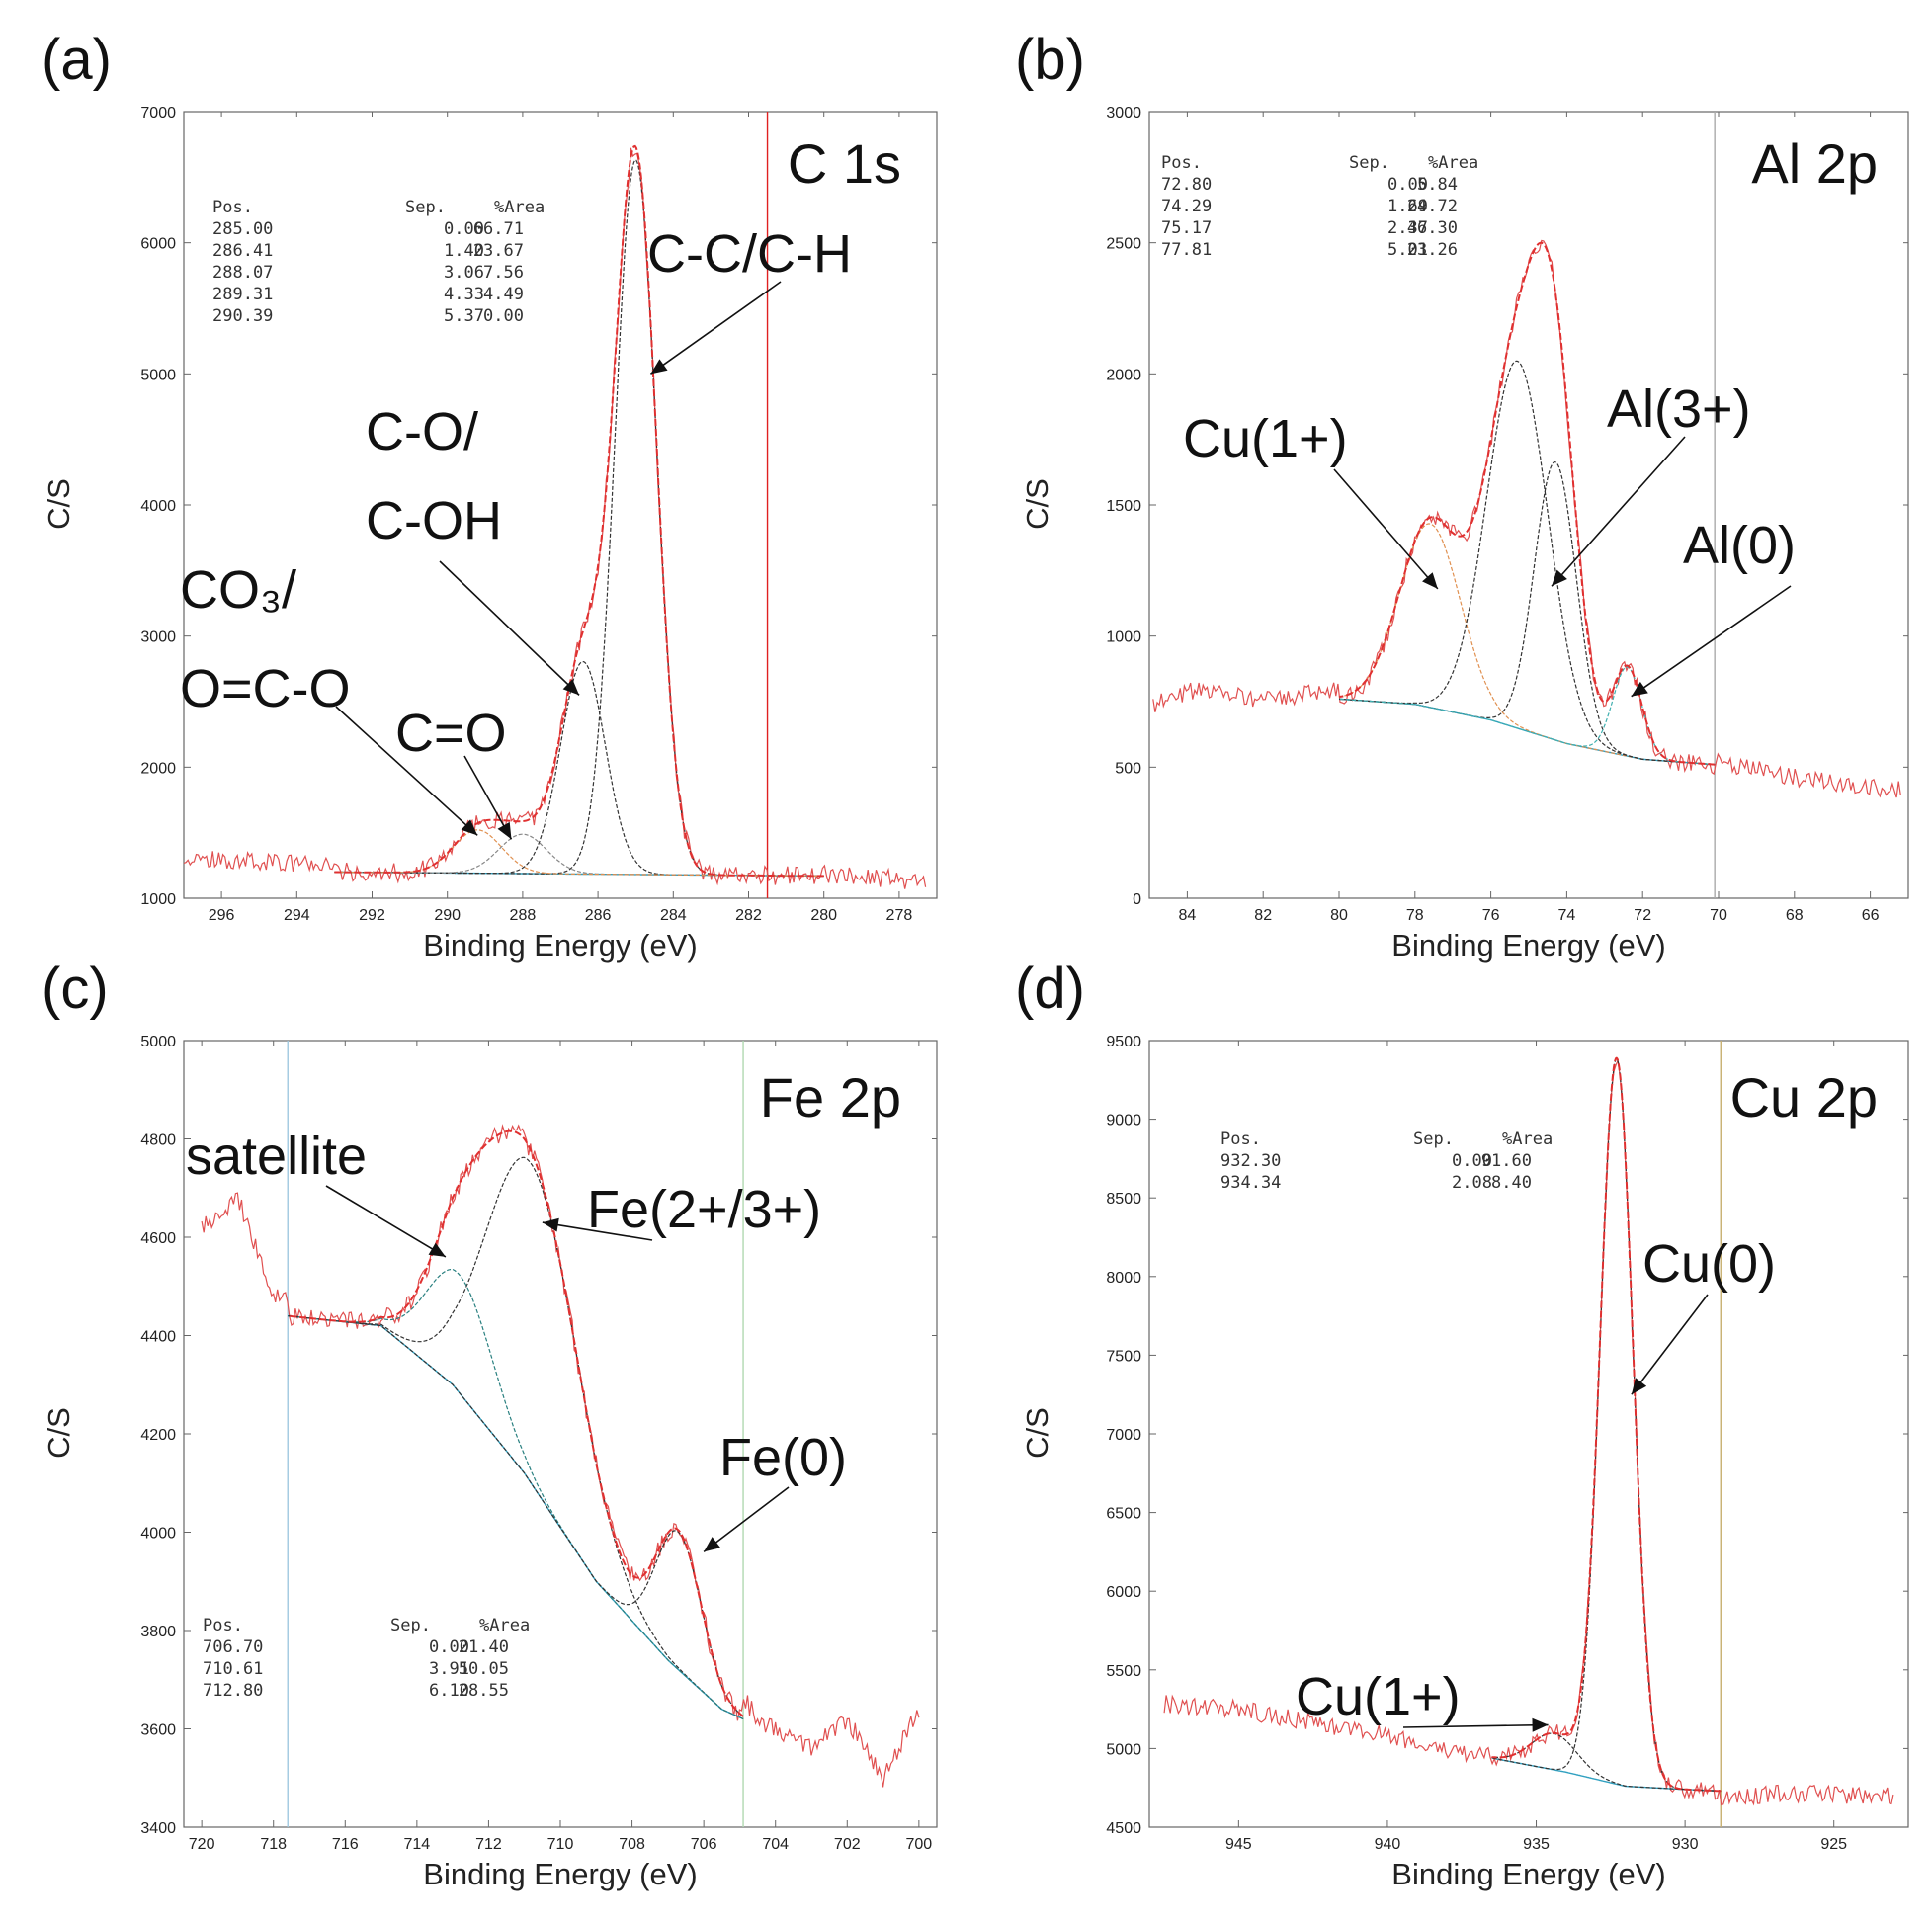  I want to click on peak-annotation: satellite, so click(276, 1156).